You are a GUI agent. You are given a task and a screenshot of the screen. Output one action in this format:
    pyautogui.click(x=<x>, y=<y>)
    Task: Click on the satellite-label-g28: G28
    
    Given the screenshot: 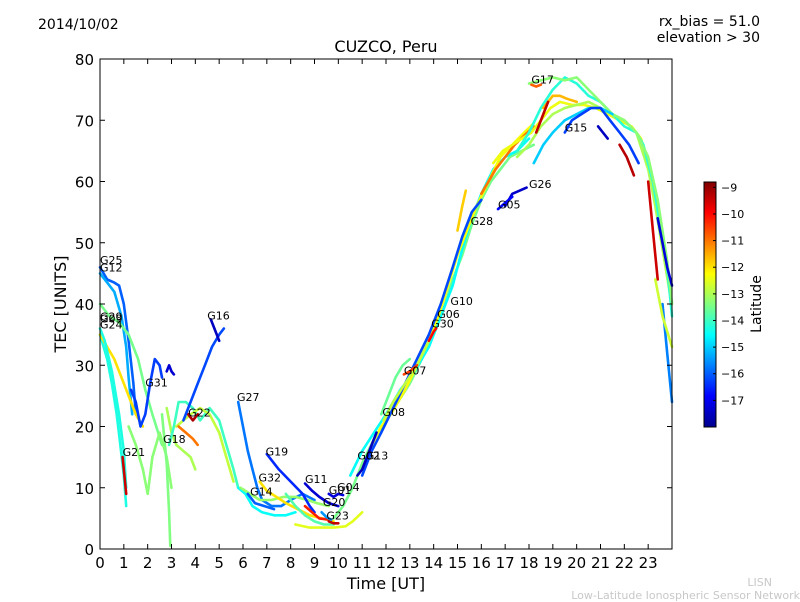 What is the action you would take?
    pyautogui.click(x=482, y=221)
    